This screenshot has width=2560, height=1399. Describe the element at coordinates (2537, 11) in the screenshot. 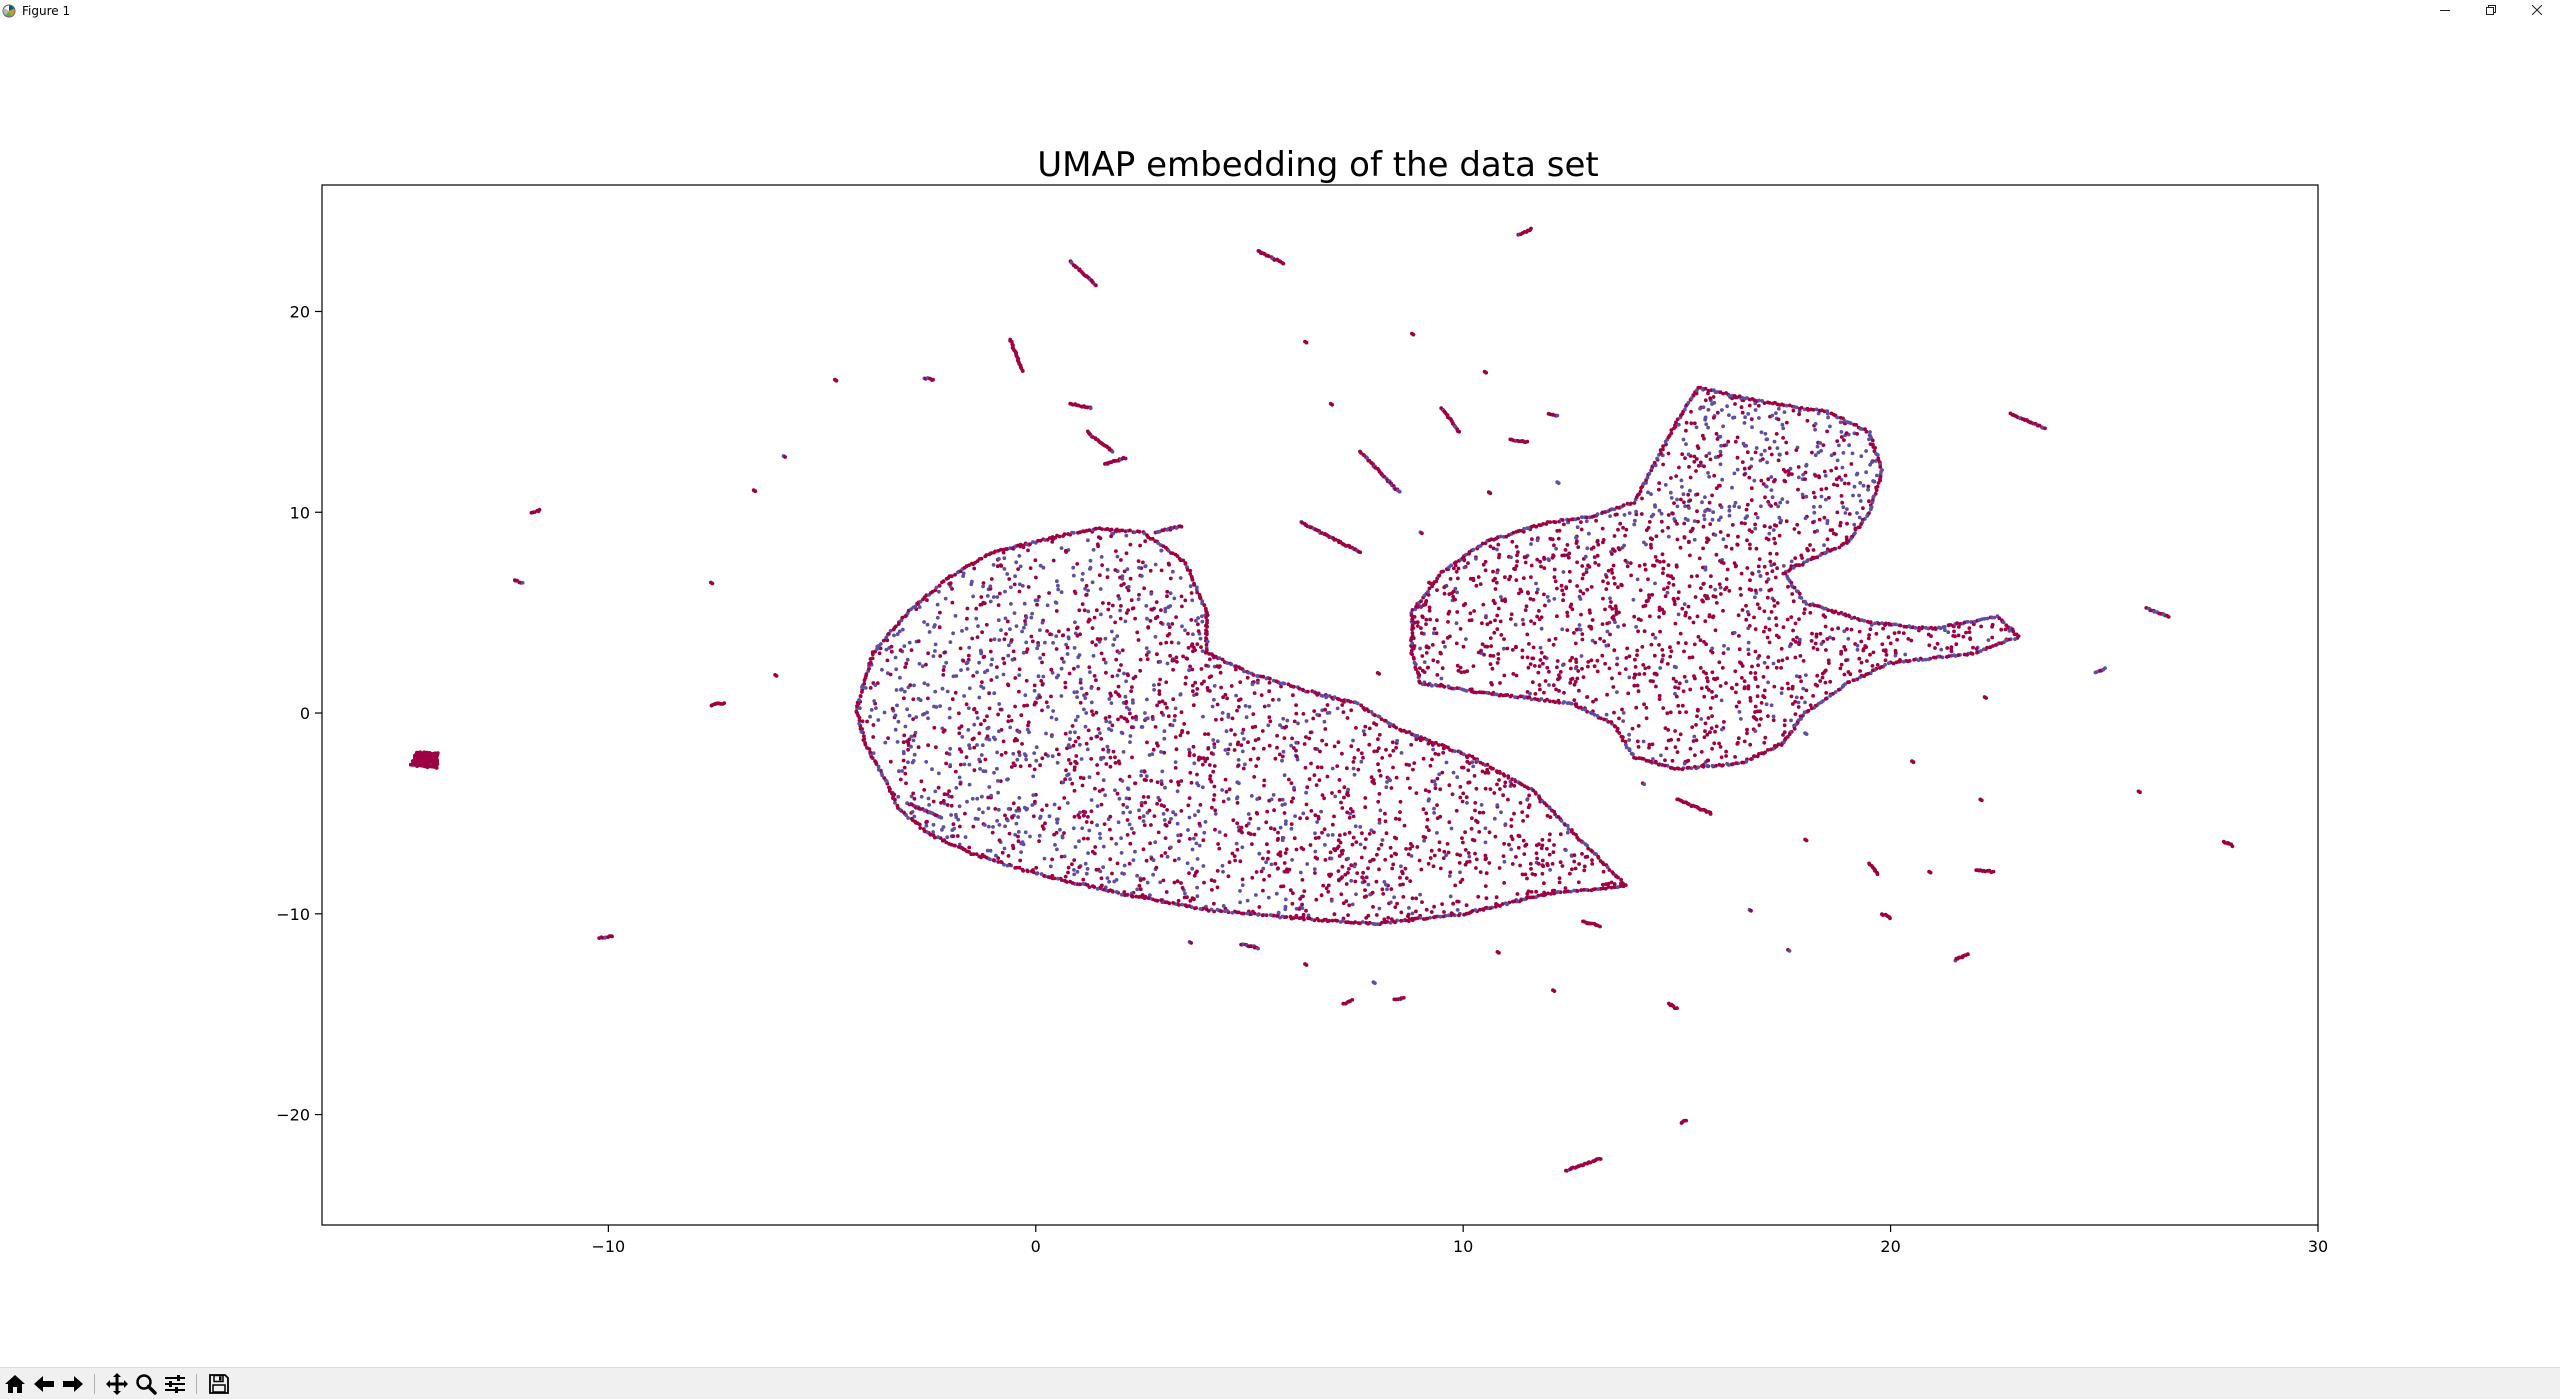

I see `close-button` at that location.